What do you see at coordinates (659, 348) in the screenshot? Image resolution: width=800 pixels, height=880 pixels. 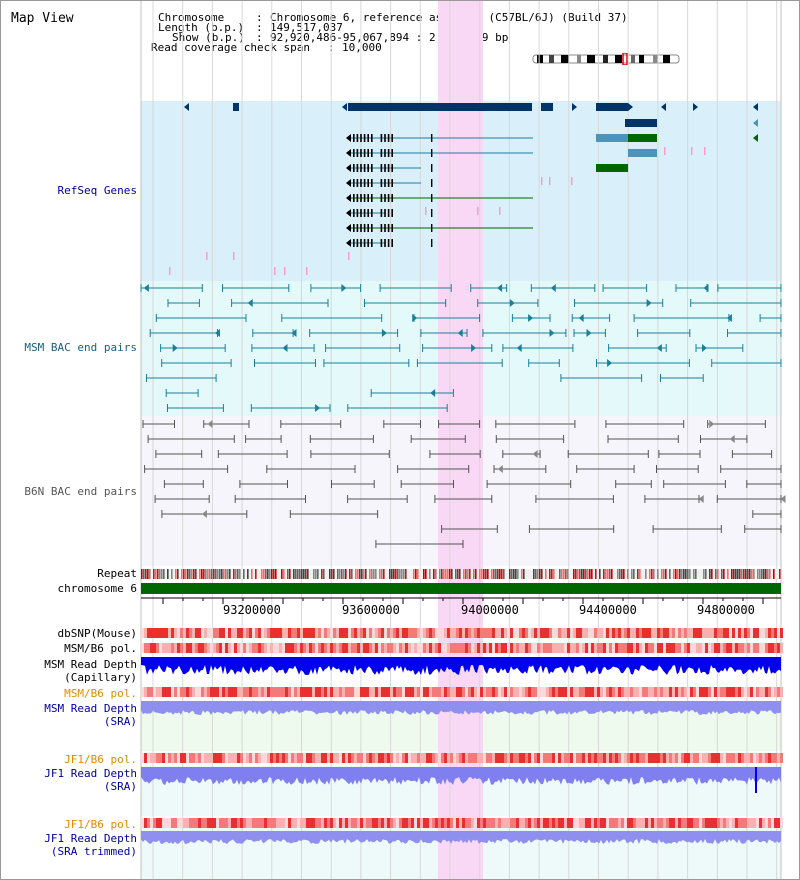 I see `msm-bac-end` at bounding box center [659, 348].